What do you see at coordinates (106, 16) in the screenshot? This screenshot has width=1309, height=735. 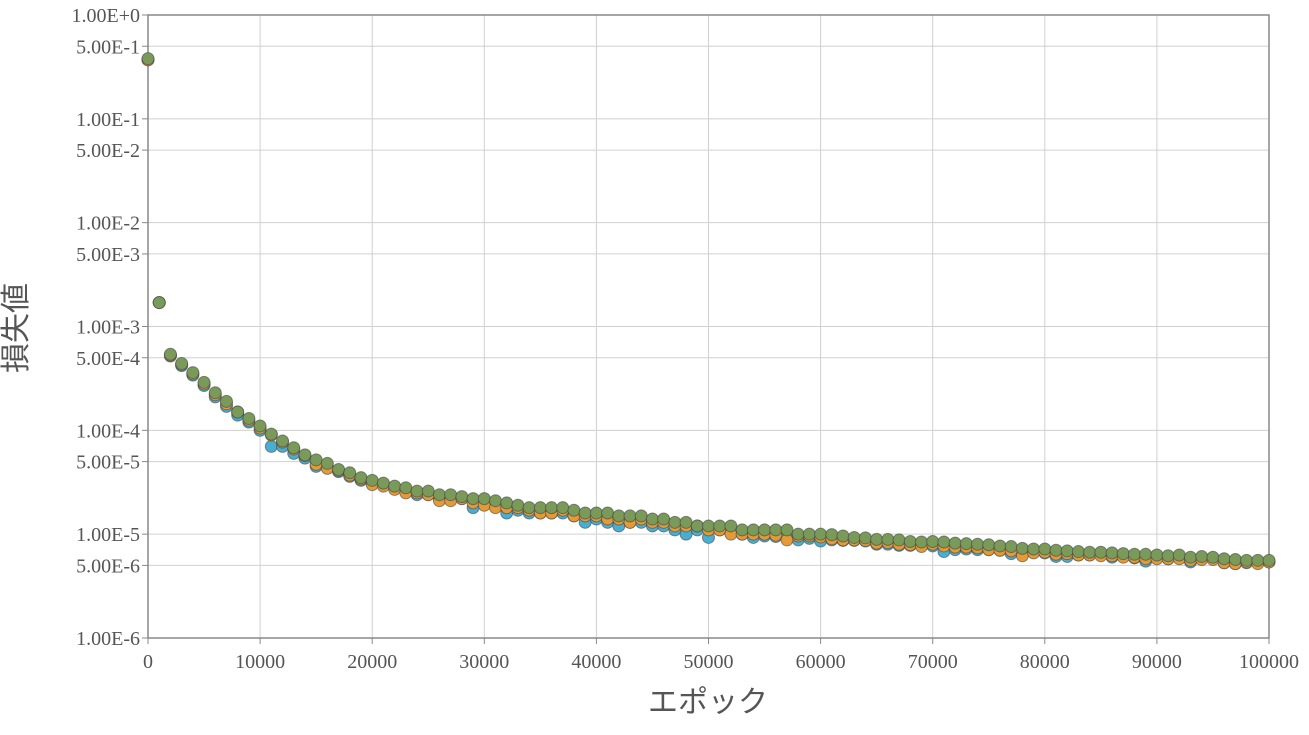 I see `y-tick-label: 1.00E+0` at bounding box center [106, 16].